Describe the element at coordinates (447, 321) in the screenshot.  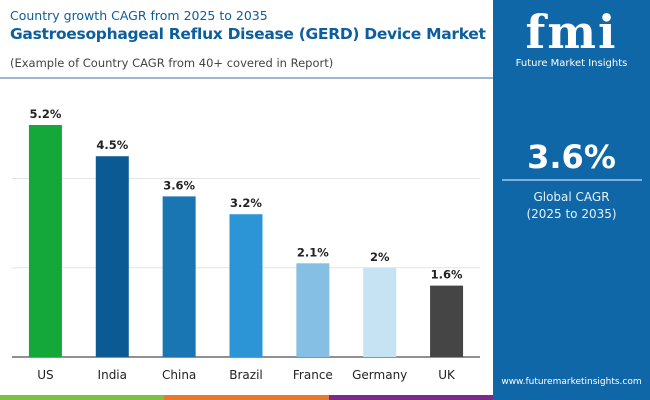
I see `bar-uk` at that location.